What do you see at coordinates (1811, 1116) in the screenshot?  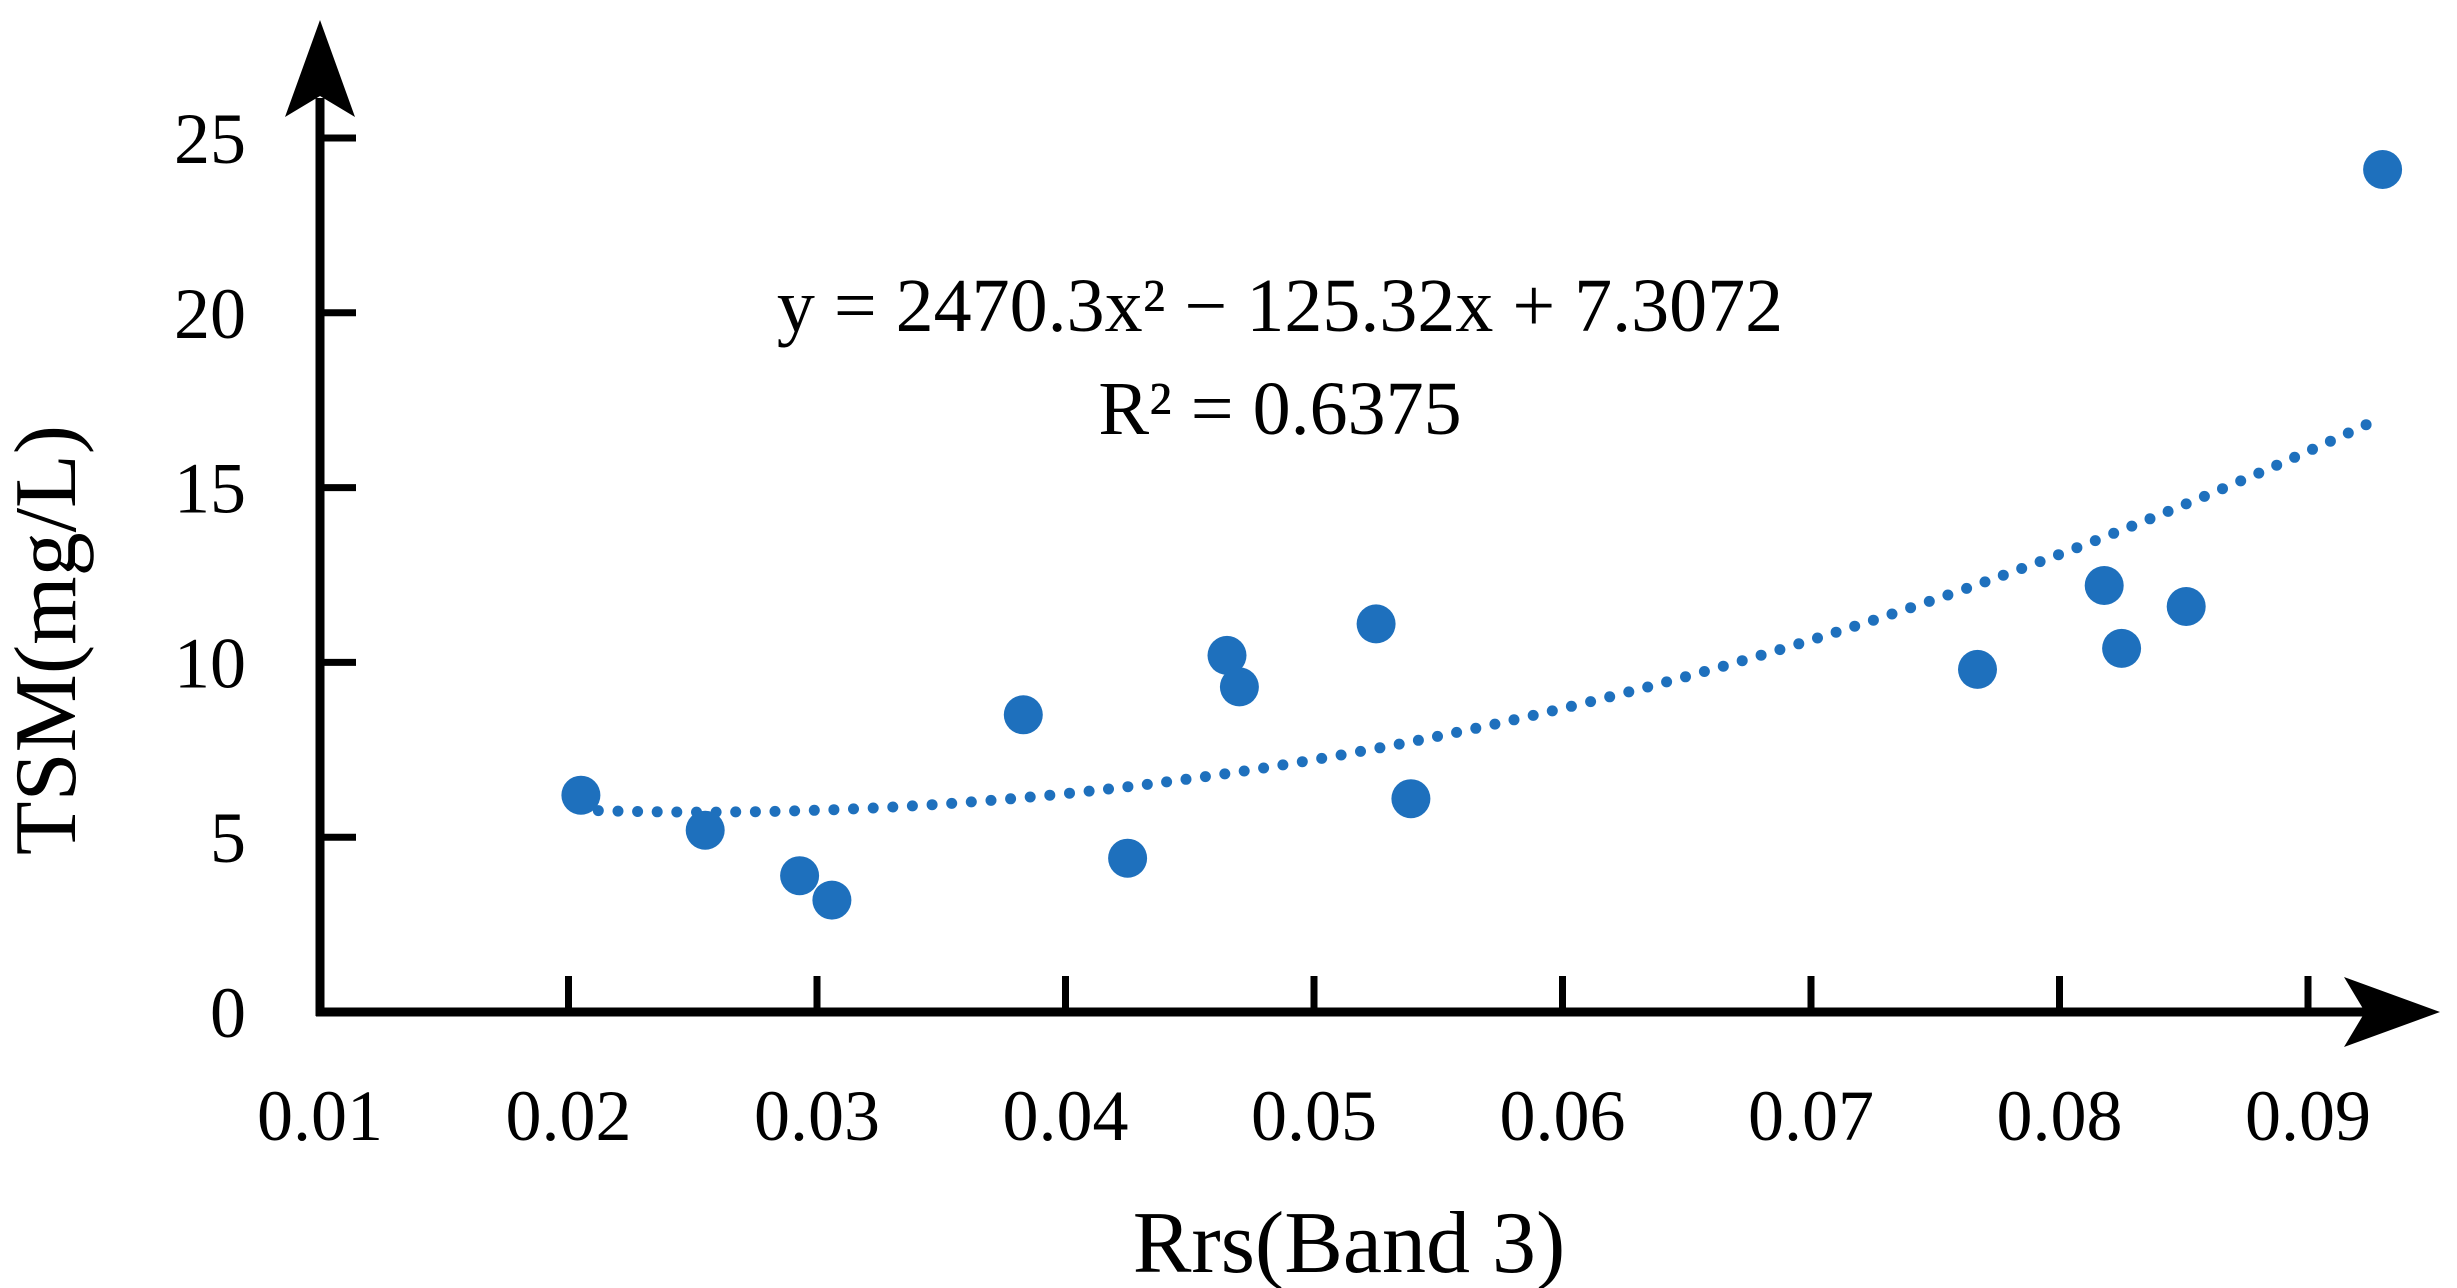 I see `x-tick-label: 0.07` at bounding box center [1811, 1116].